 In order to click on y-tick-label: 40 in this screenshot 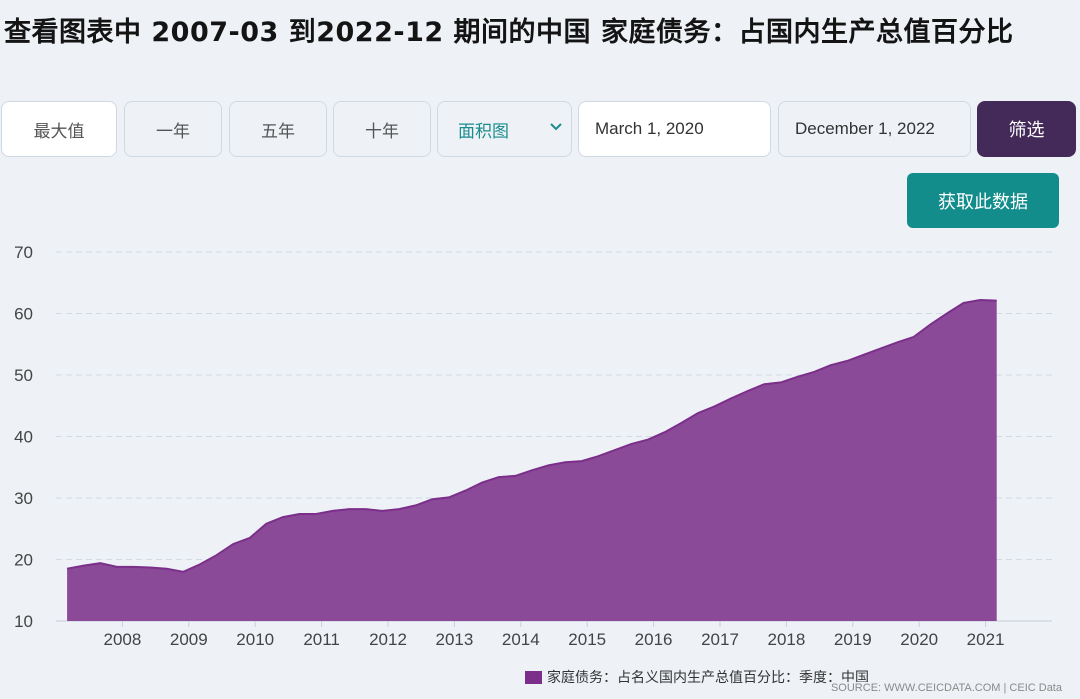, I will do `click(23, 437)`.